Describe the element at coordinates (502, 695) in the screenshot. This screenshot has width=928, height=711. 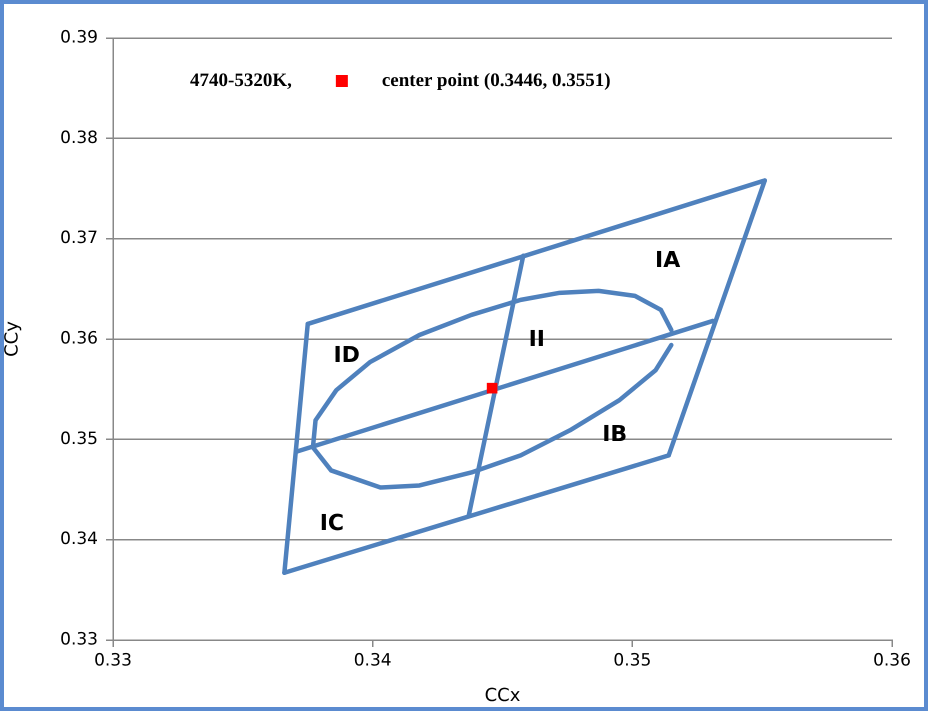
I see `x-axis-title: CCx` at that location.